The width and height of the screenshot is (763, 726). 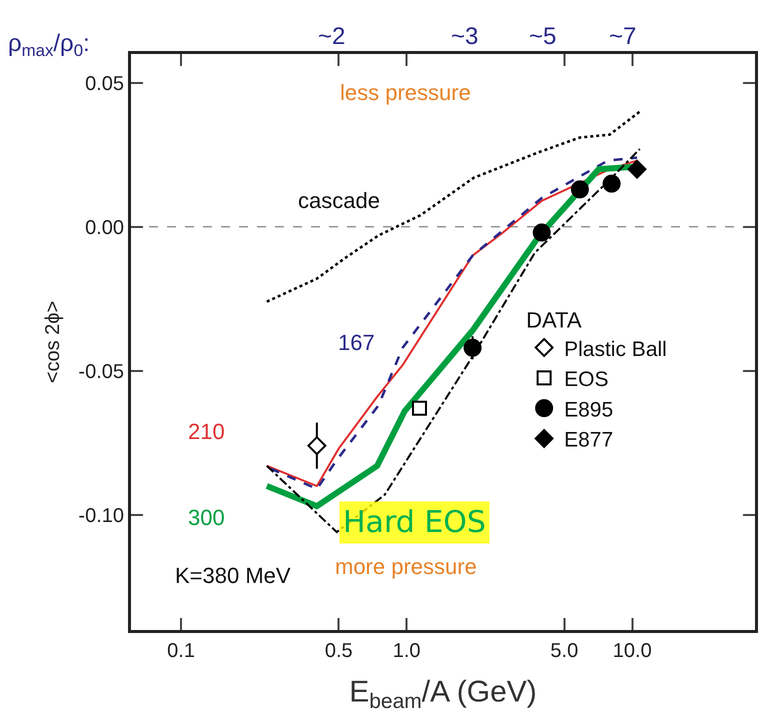 What do you see at coordinates (632, 651) in the screenshot?
I see `x-tick-label: 10.0` at bounding box center [632, 651].